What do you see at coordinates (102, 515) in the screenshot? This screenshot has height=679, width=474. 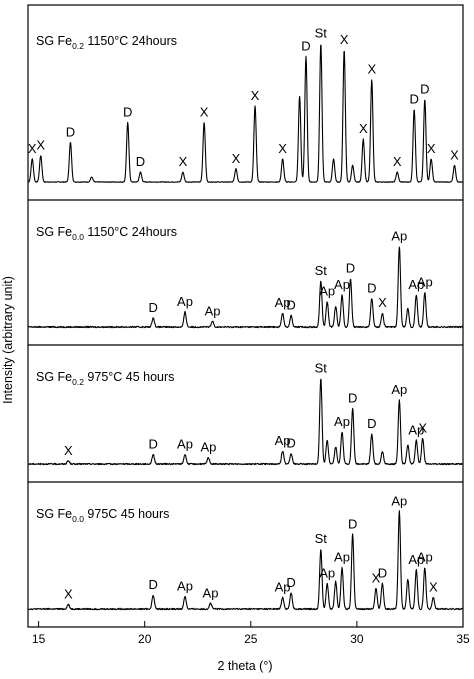 I see `panel-title: SG Fe0.0 975C 45 hours` at bounding box center [102, 515].